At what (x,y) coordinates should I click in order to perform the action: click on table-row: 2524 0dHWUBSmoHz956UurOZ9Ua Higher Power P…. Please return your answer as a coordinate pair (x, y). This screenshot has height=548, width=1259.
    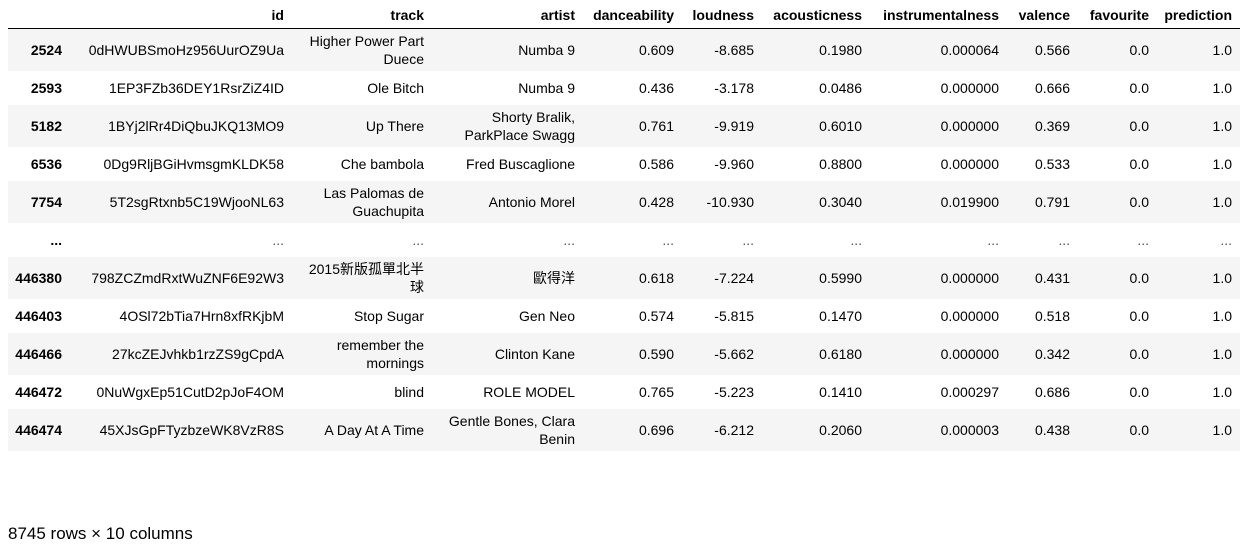
    Looking at the image, I should click on (624, 49).